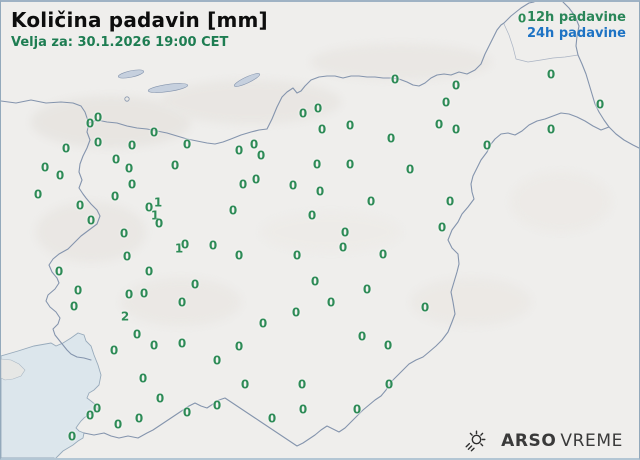  I want to click on logo-text: ARSO VREME, so click(562, 441).